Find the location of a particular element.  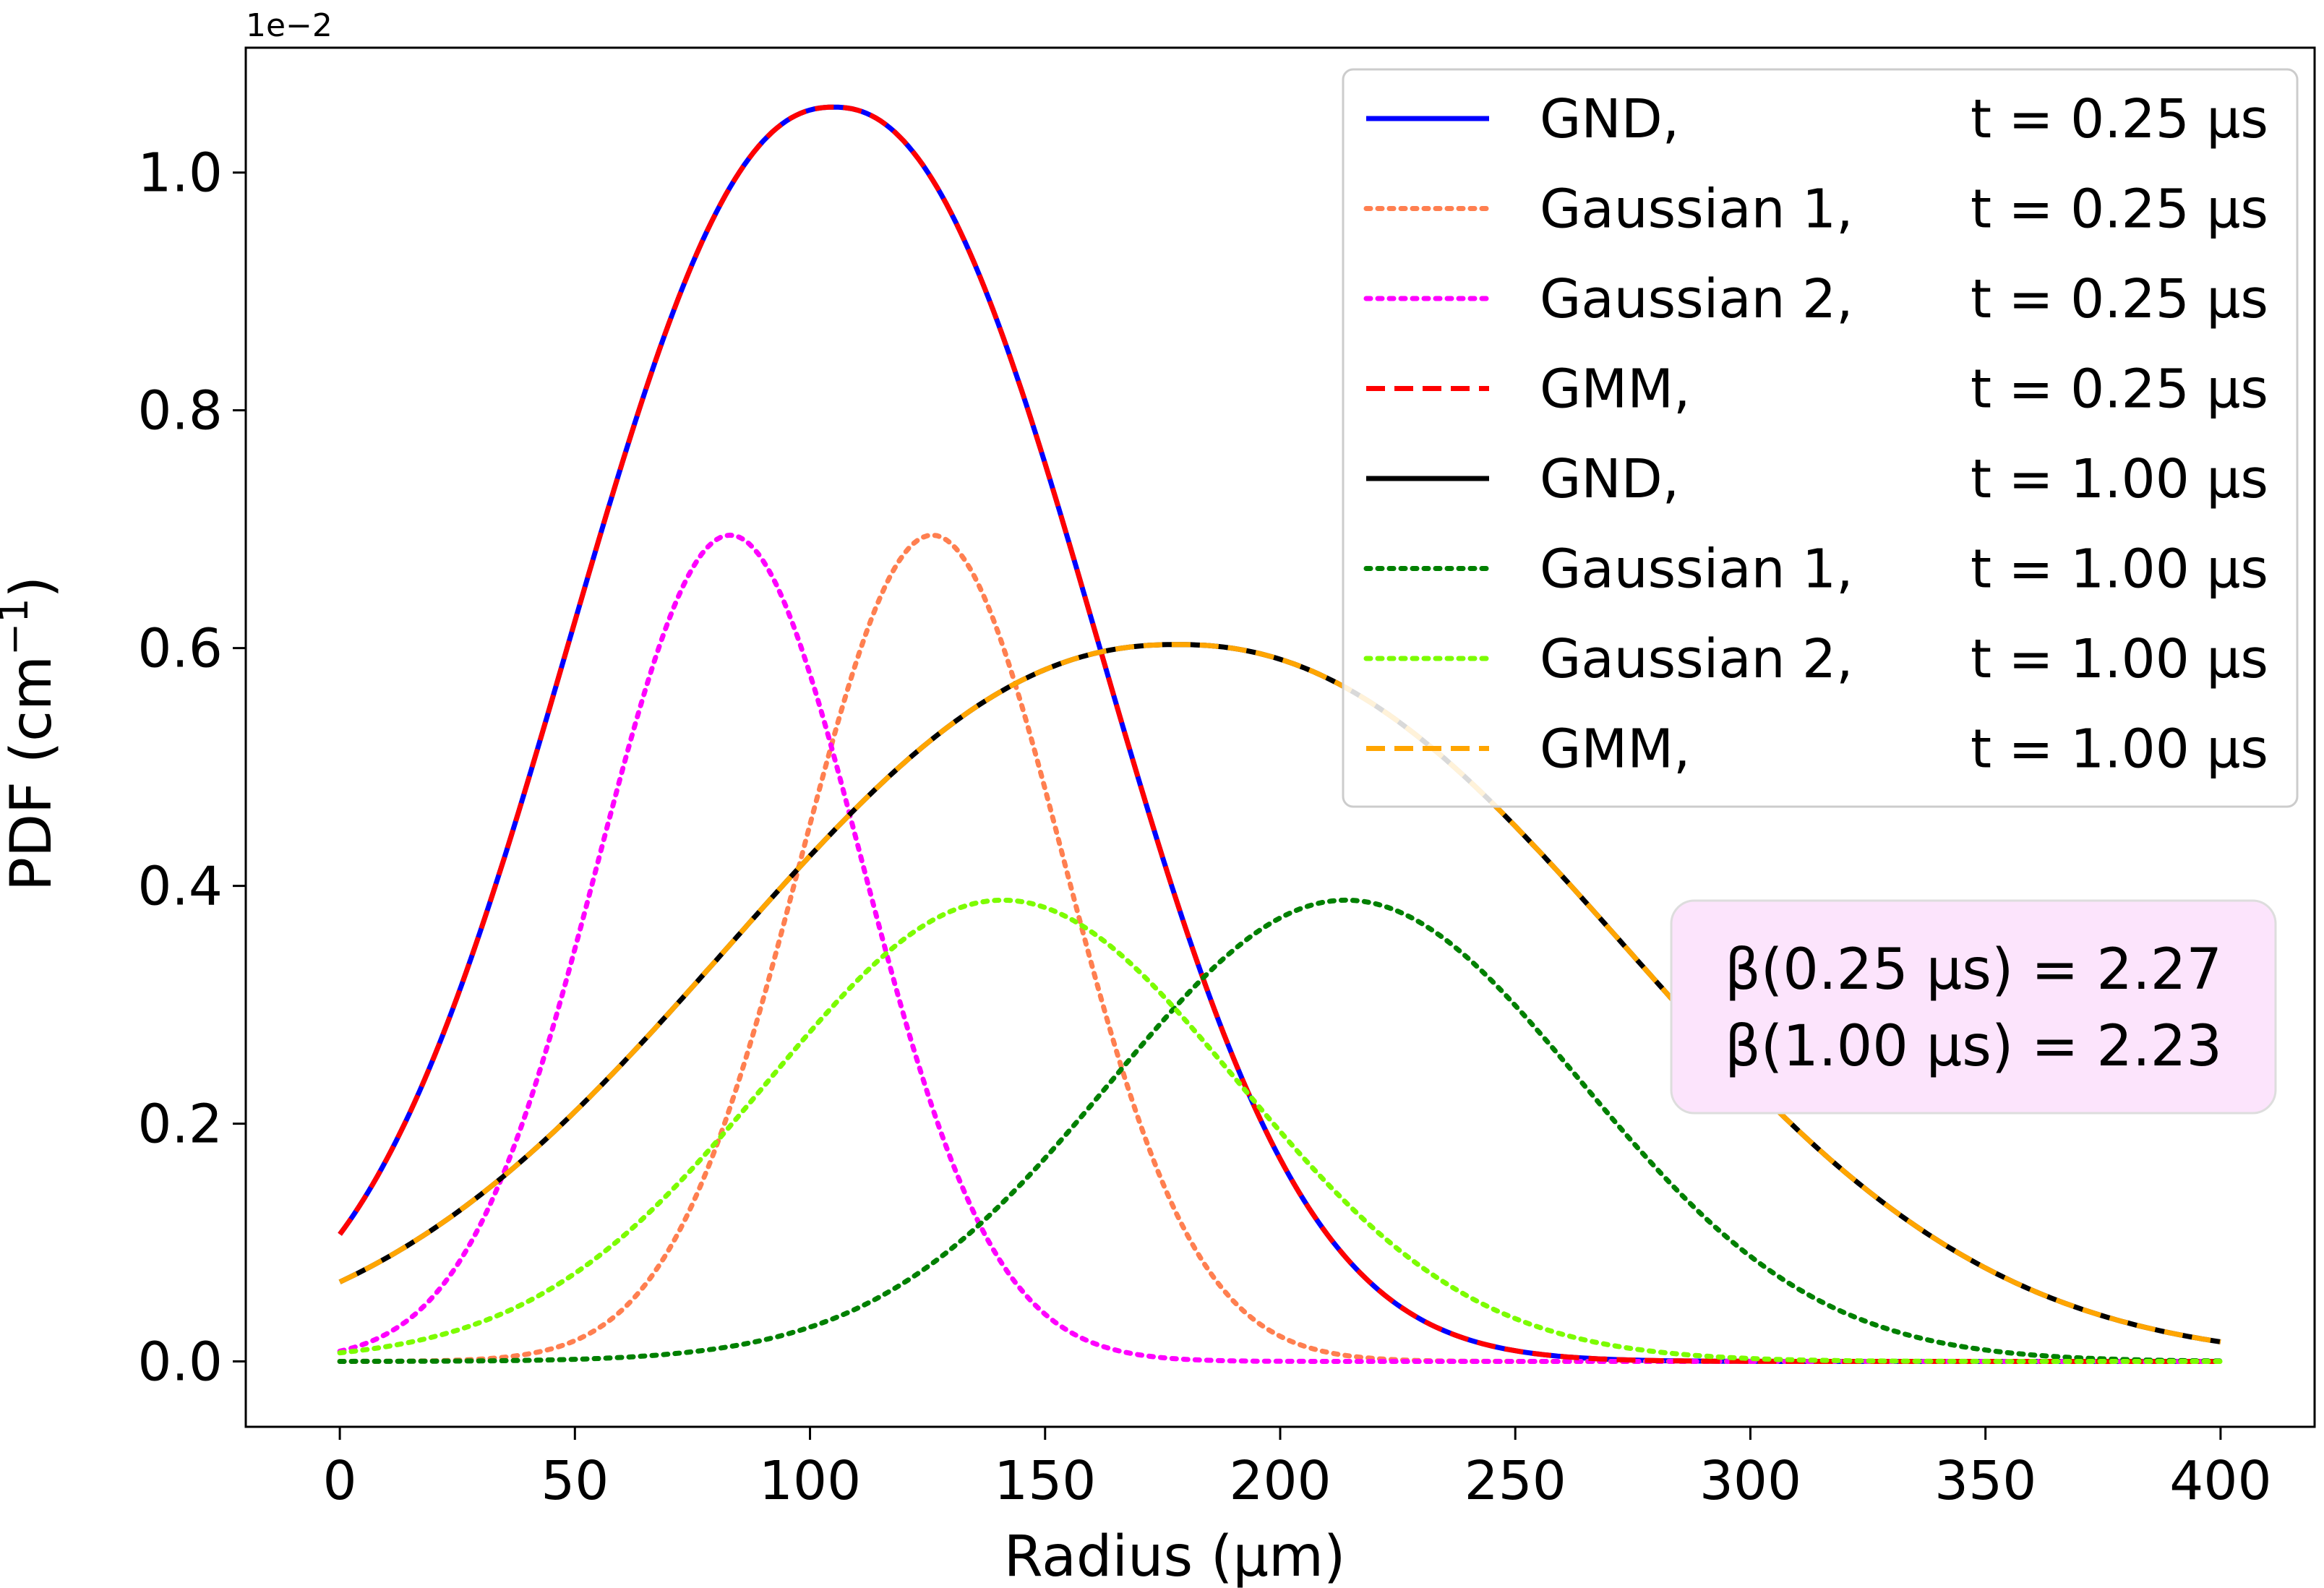

x-tick-label: 150 is located at coordinates (1045, 1481).